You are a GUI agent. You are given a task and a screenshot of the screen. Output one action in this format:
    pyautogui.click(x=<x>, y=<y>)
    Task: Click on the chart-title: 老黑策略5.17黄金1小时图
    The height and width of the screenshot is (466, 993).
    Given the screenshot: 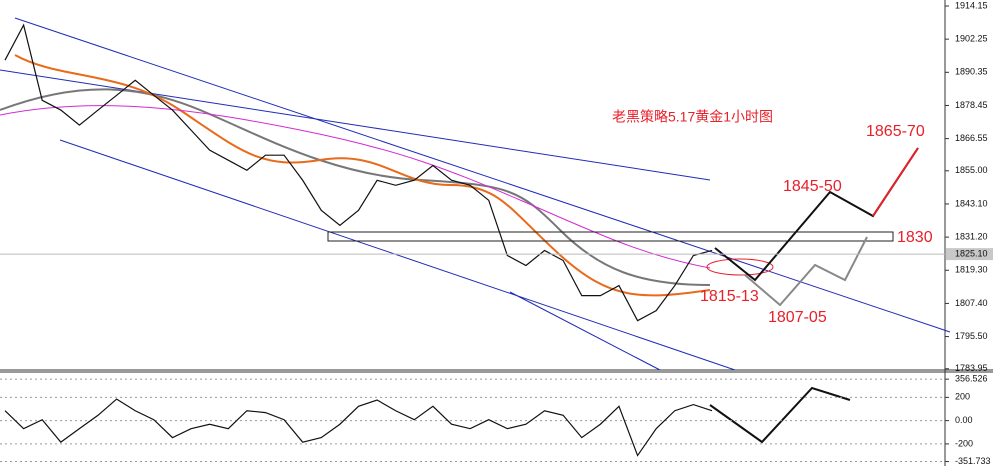 What is the action you would take?
    pyautogui.click(x=692, y=117)
    